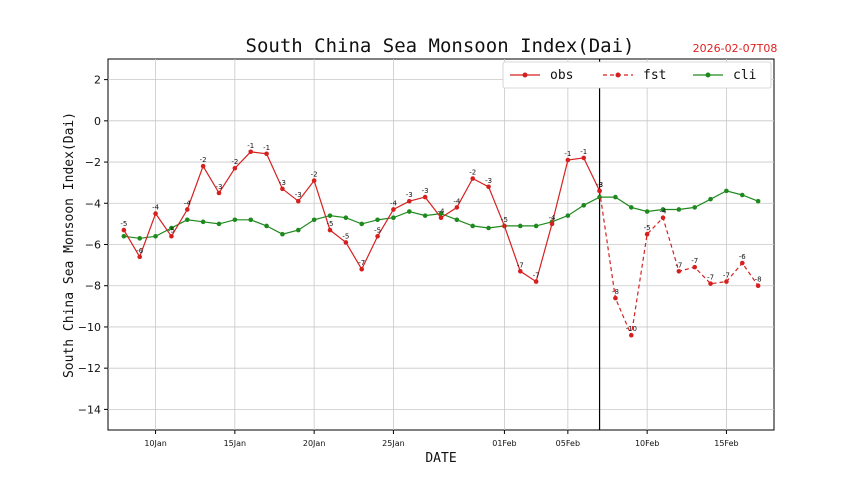 The width and height of the screenshot is (860, 483). Describe the element at coordinates (89, 368) in the screenshot. I see `y-tick-label: −12` at that location.